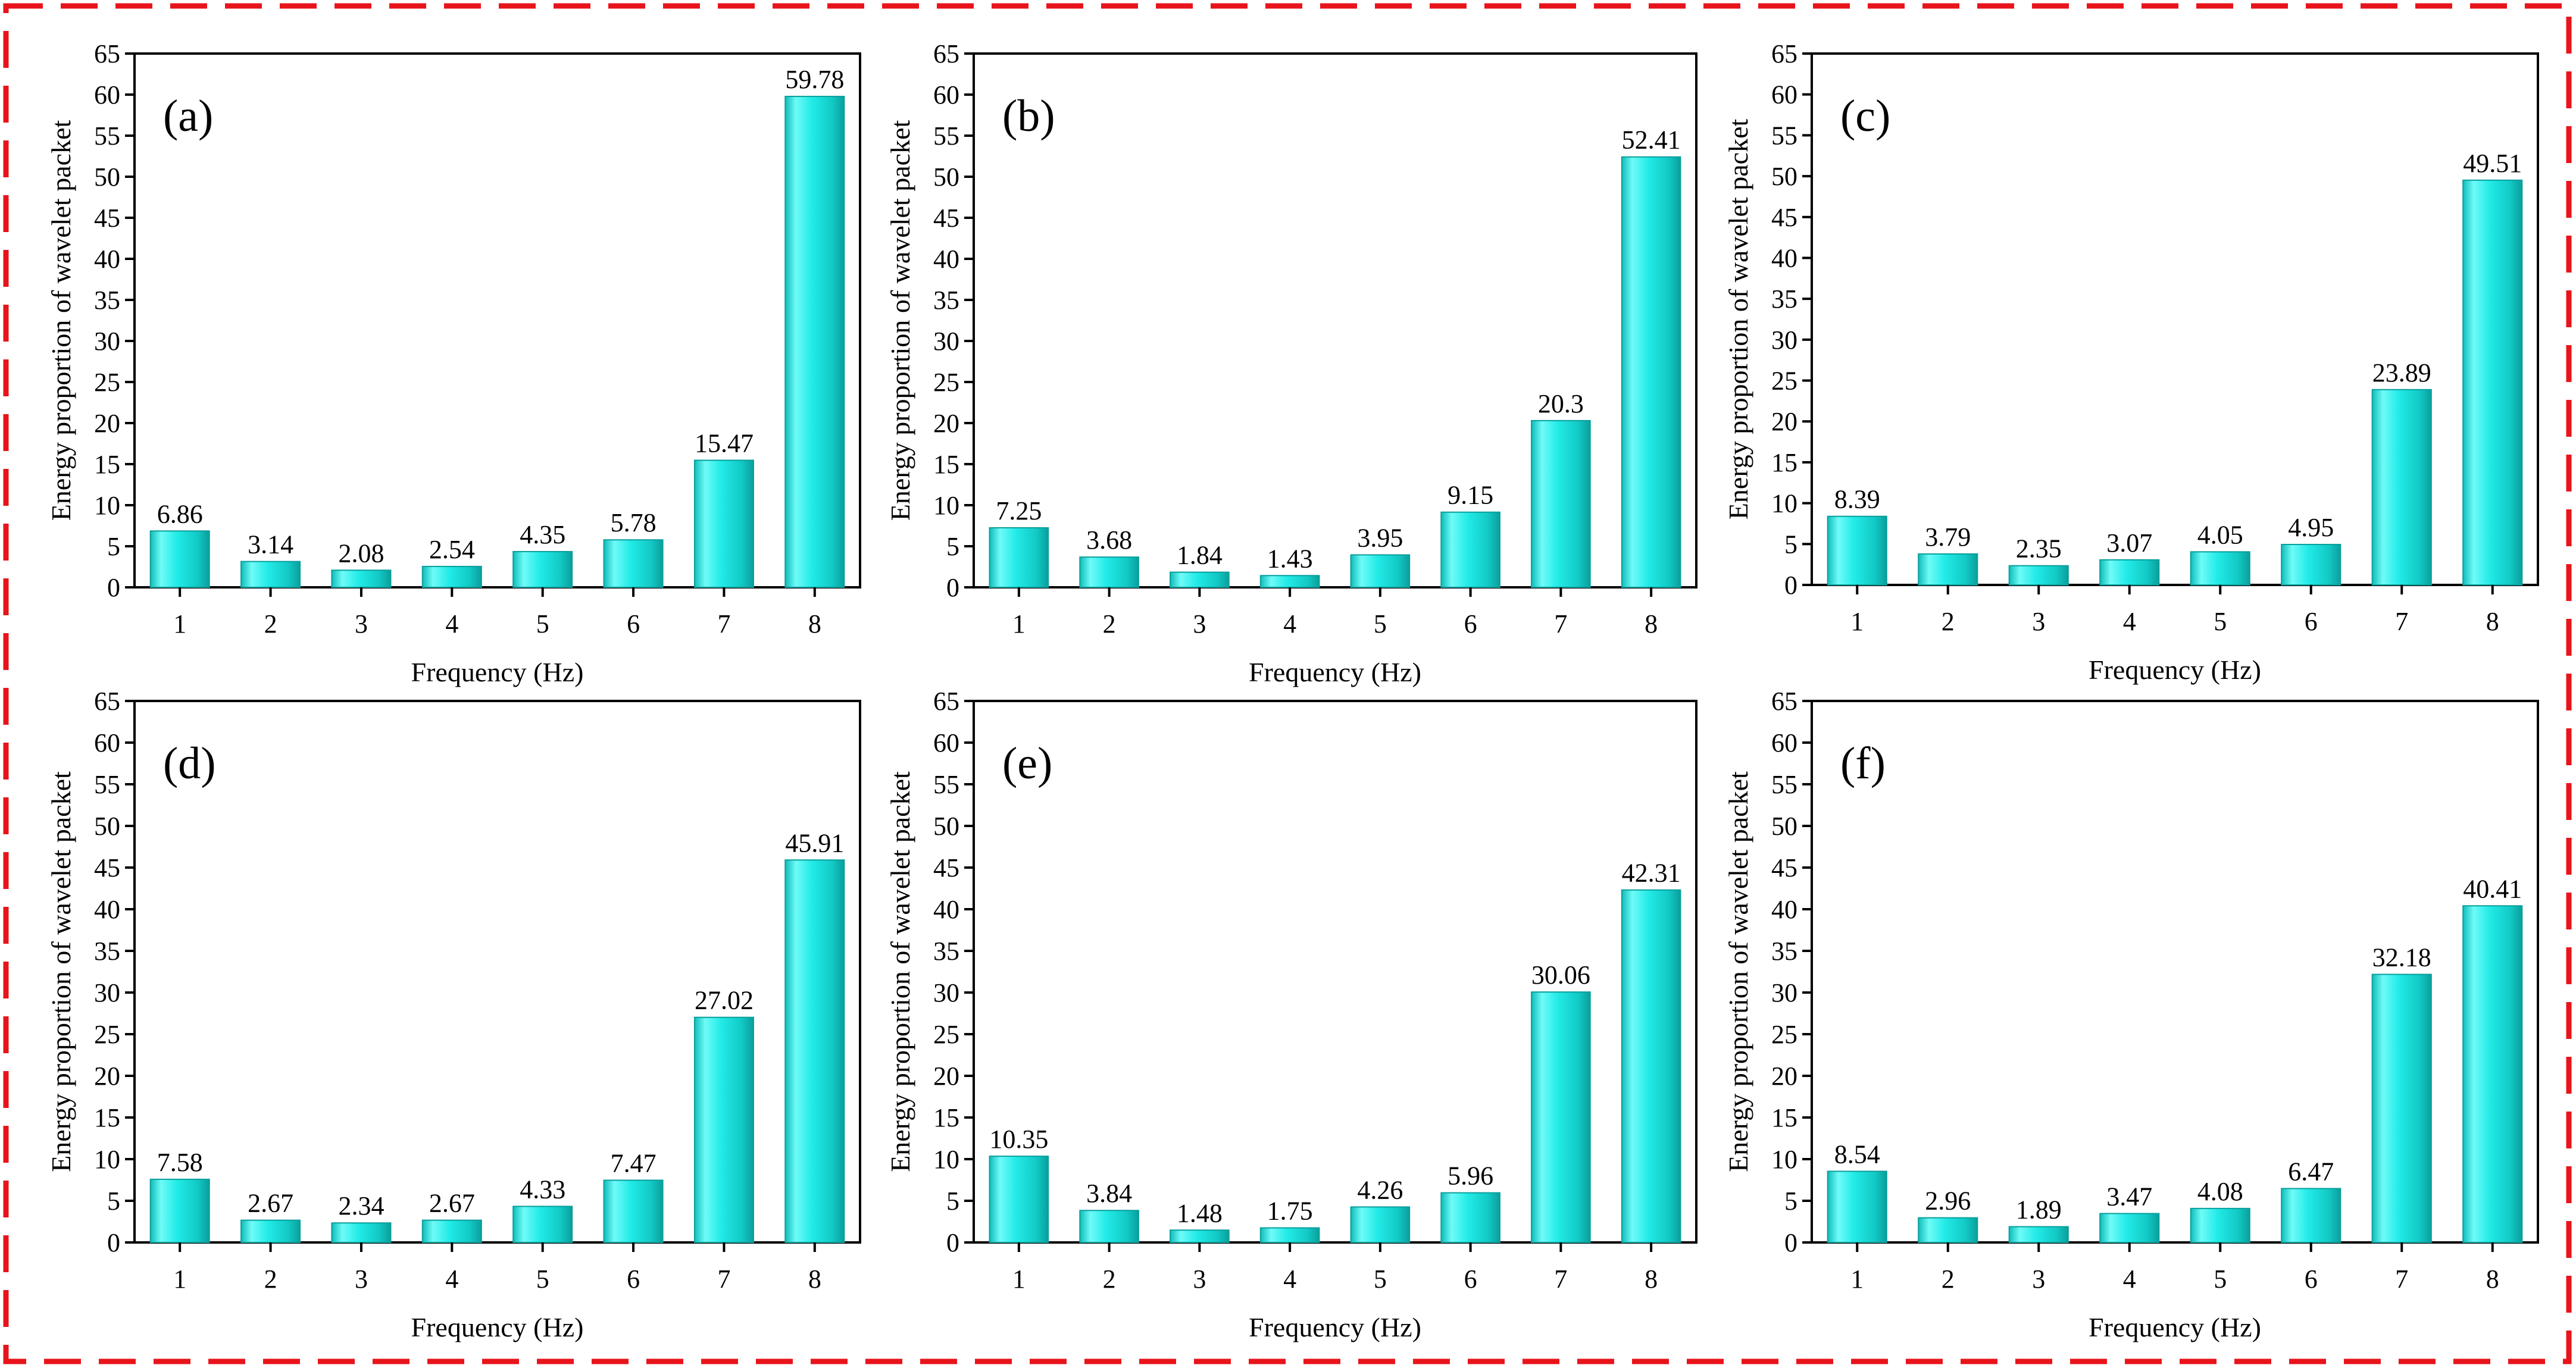 The height and width of the screenshot is (1368, 2576). What do you see at coordinates (1560, 1279) in the screenshot?
I see `x-tick-label: 7` at bounding box center [1560, 1279].